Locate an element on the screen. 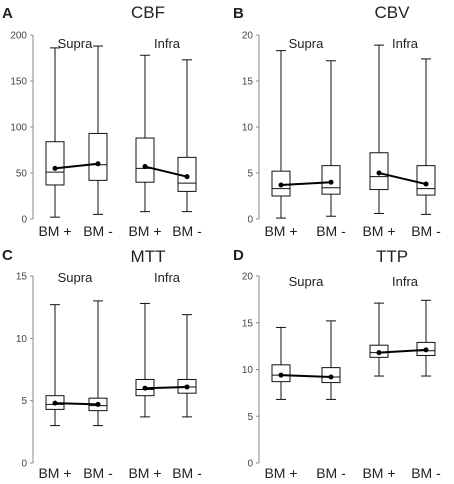  panel-letter: B is located at coordinates (238, 13).